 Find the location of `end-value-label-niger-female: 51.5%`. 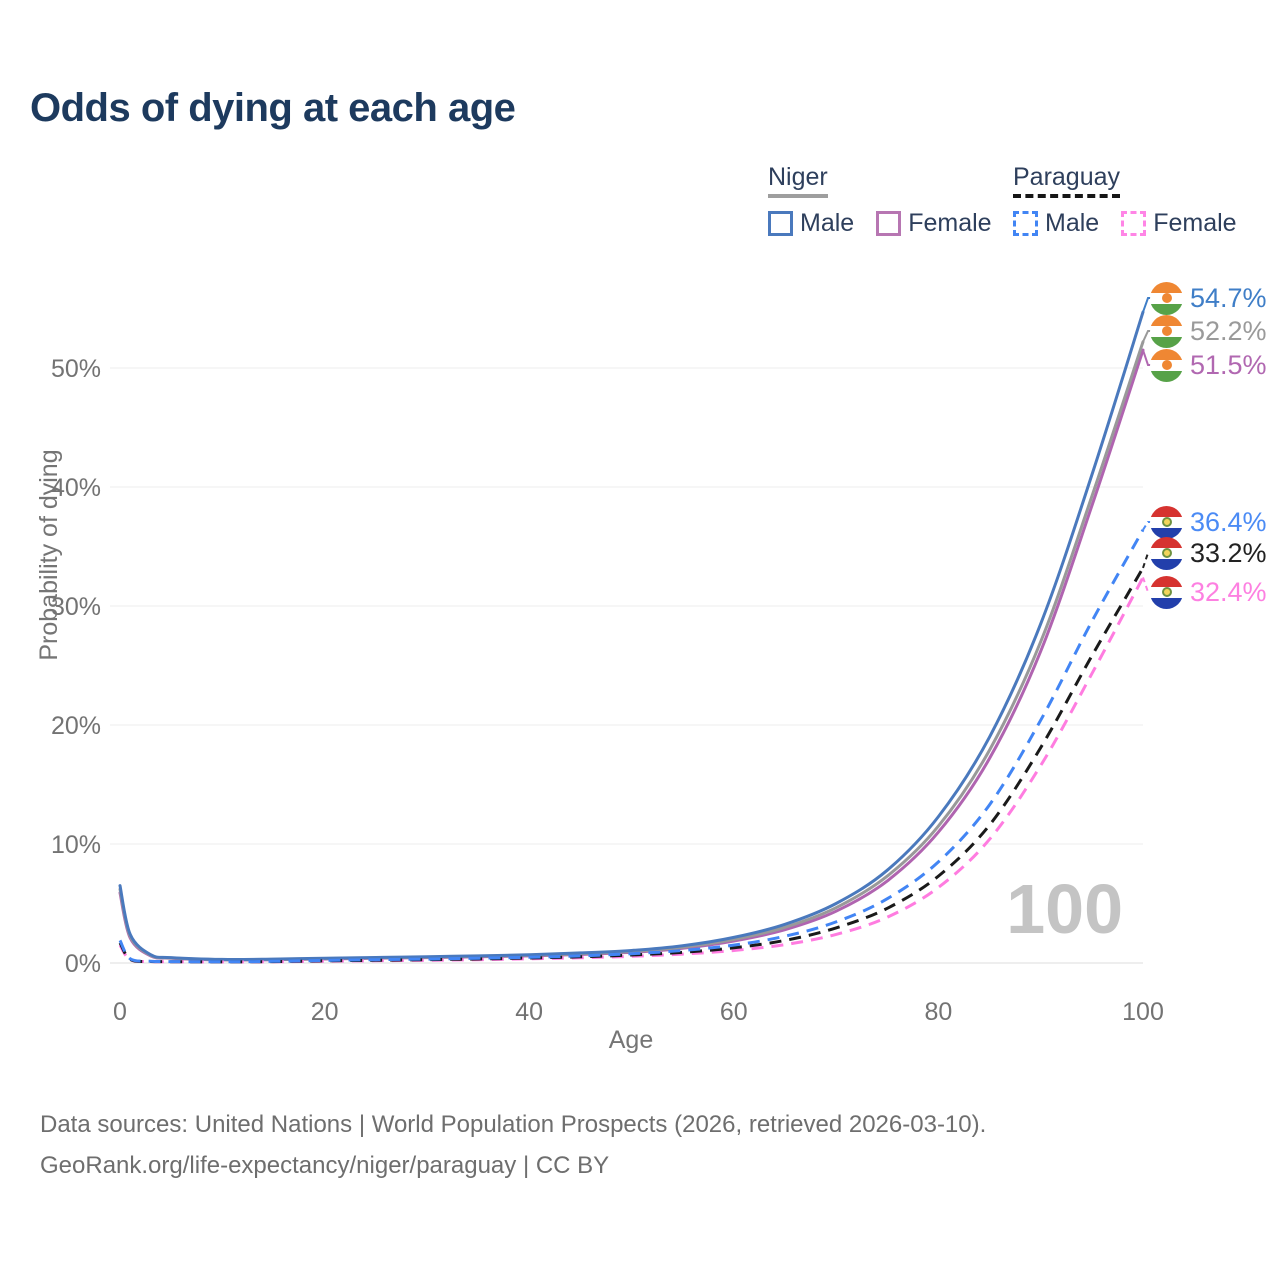

end-value-label-niger-female: 51.5% is located at coordinates (1228, 364).